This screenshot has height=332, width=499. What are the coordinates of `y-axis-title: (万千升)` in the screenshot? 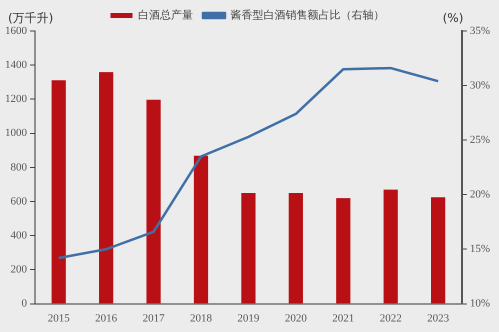 It's located at (31, 18).